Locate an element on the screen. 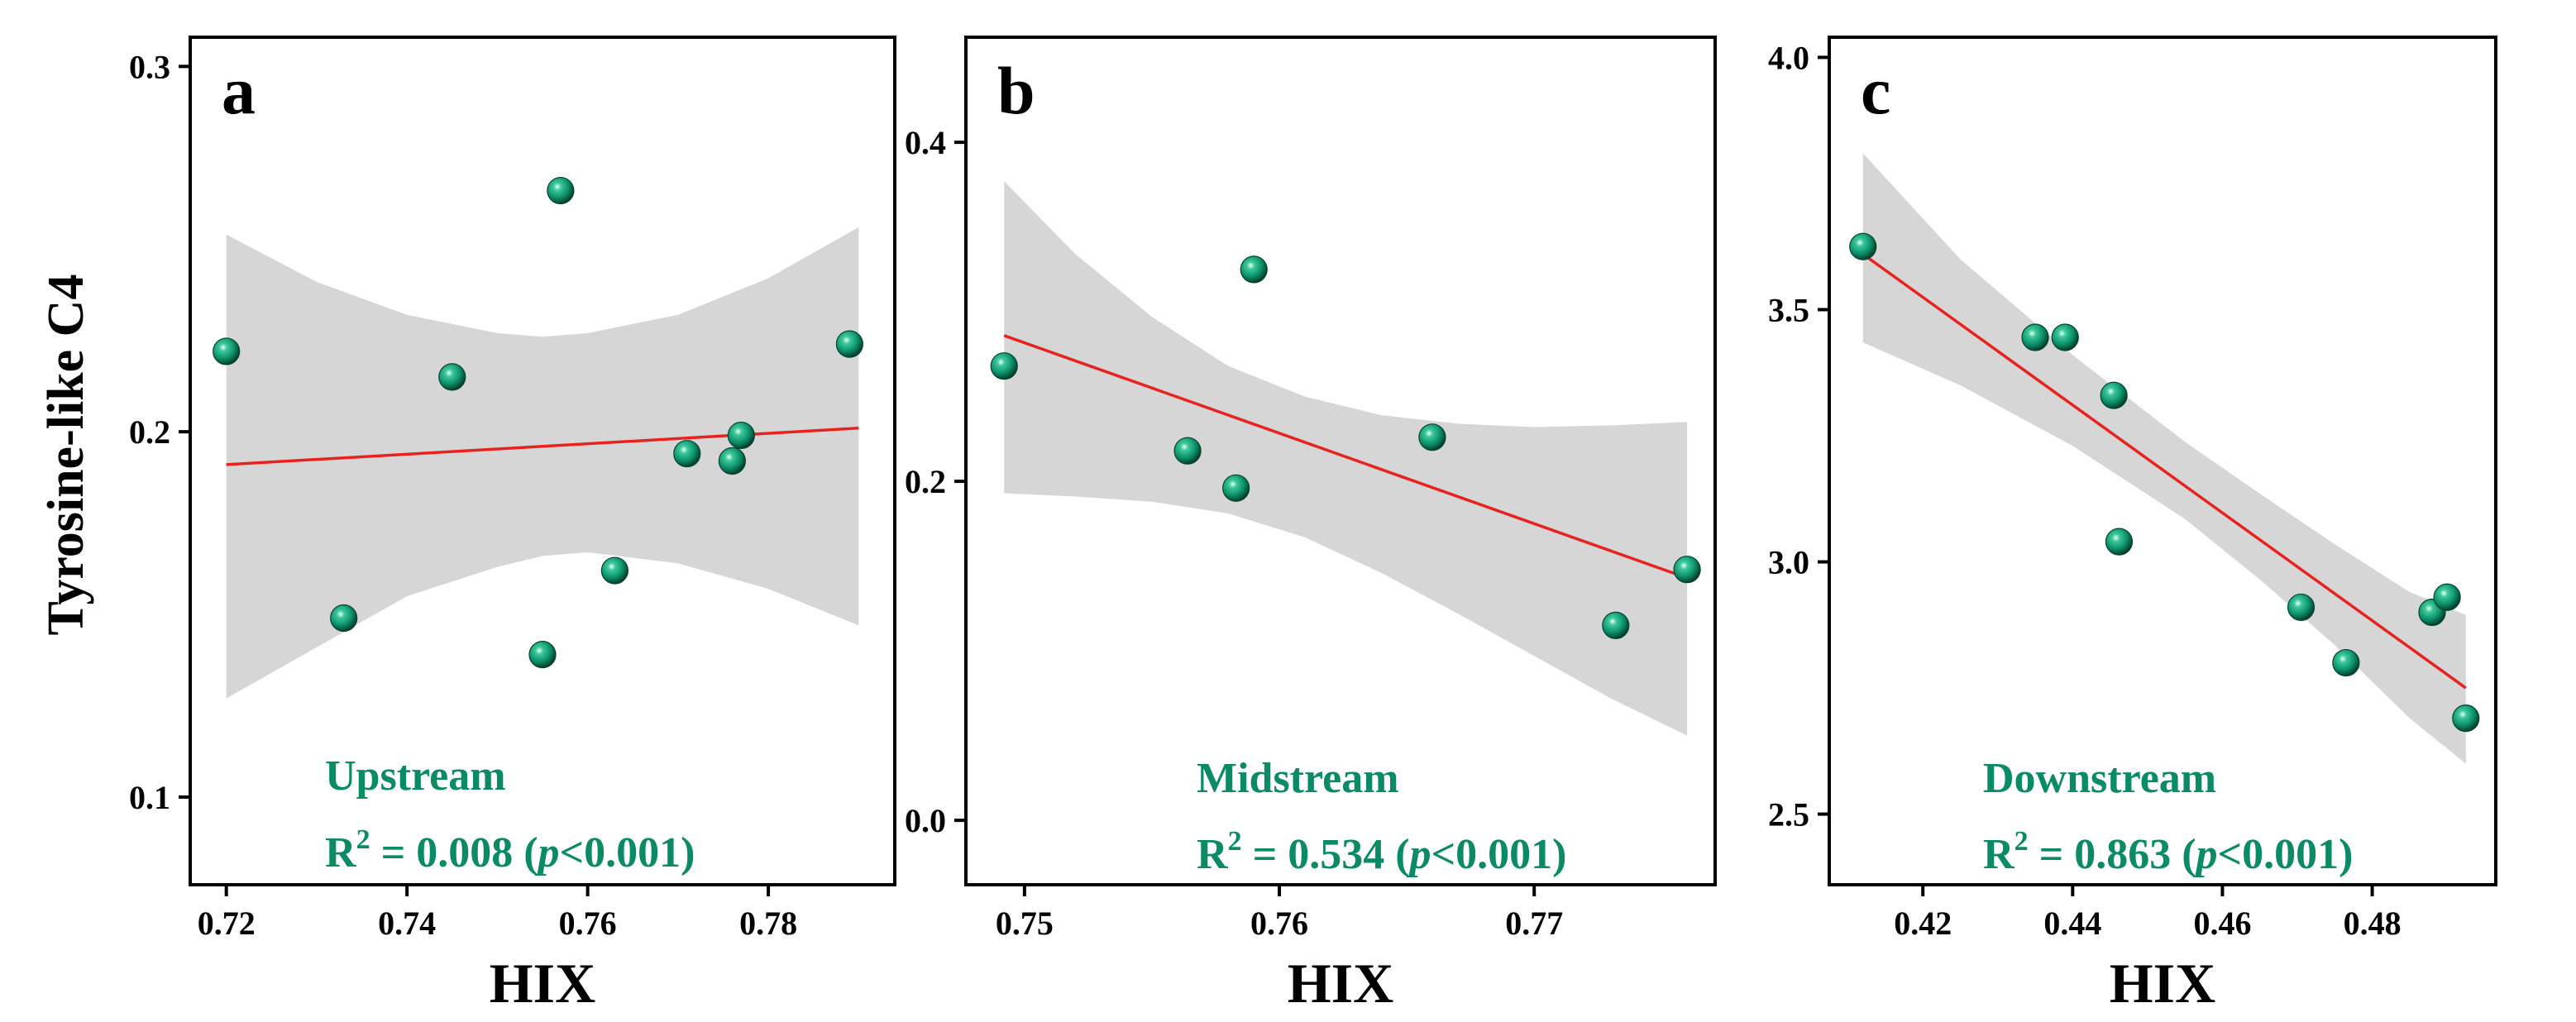  x-tick-label-b-3: 0.77 is located at coordinates (1534, 923).